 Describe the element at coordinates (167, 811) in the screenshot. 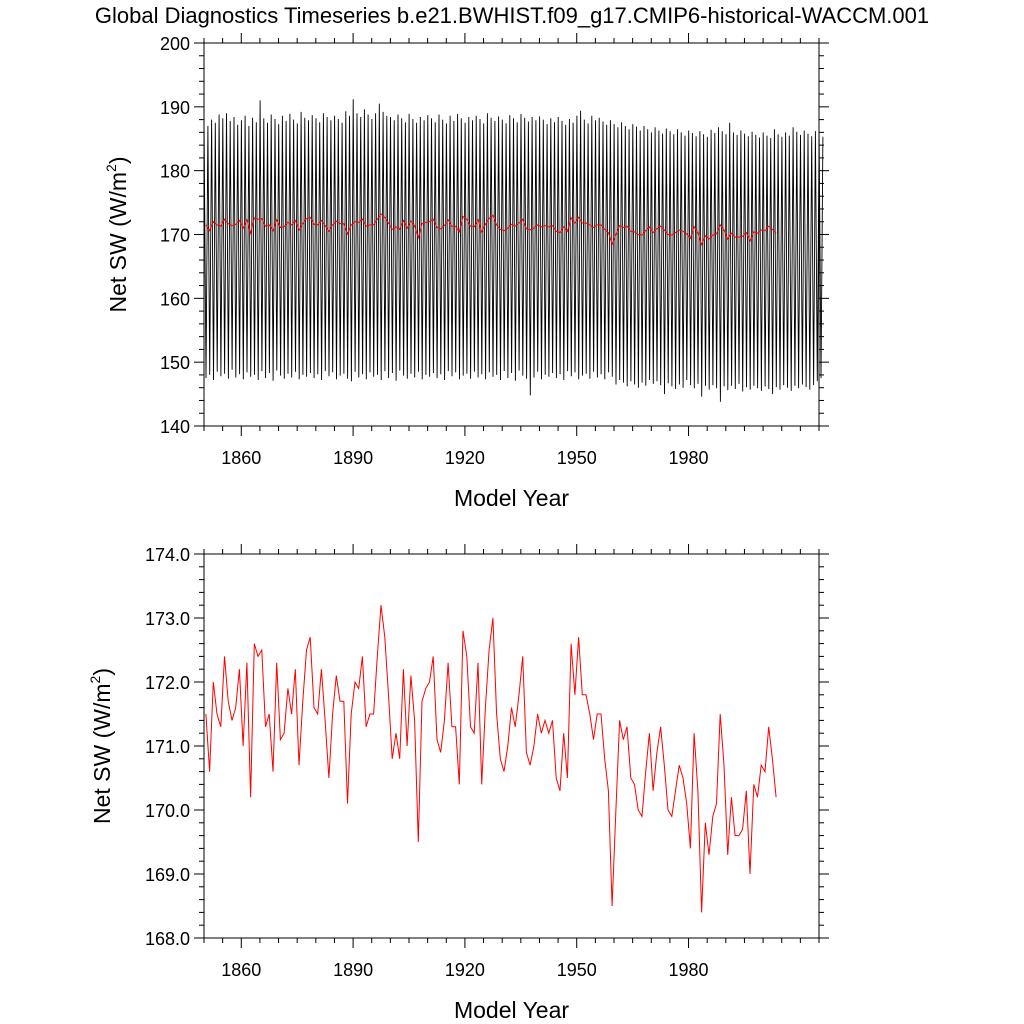

I see `y-tick-label: 170.0` at that location.